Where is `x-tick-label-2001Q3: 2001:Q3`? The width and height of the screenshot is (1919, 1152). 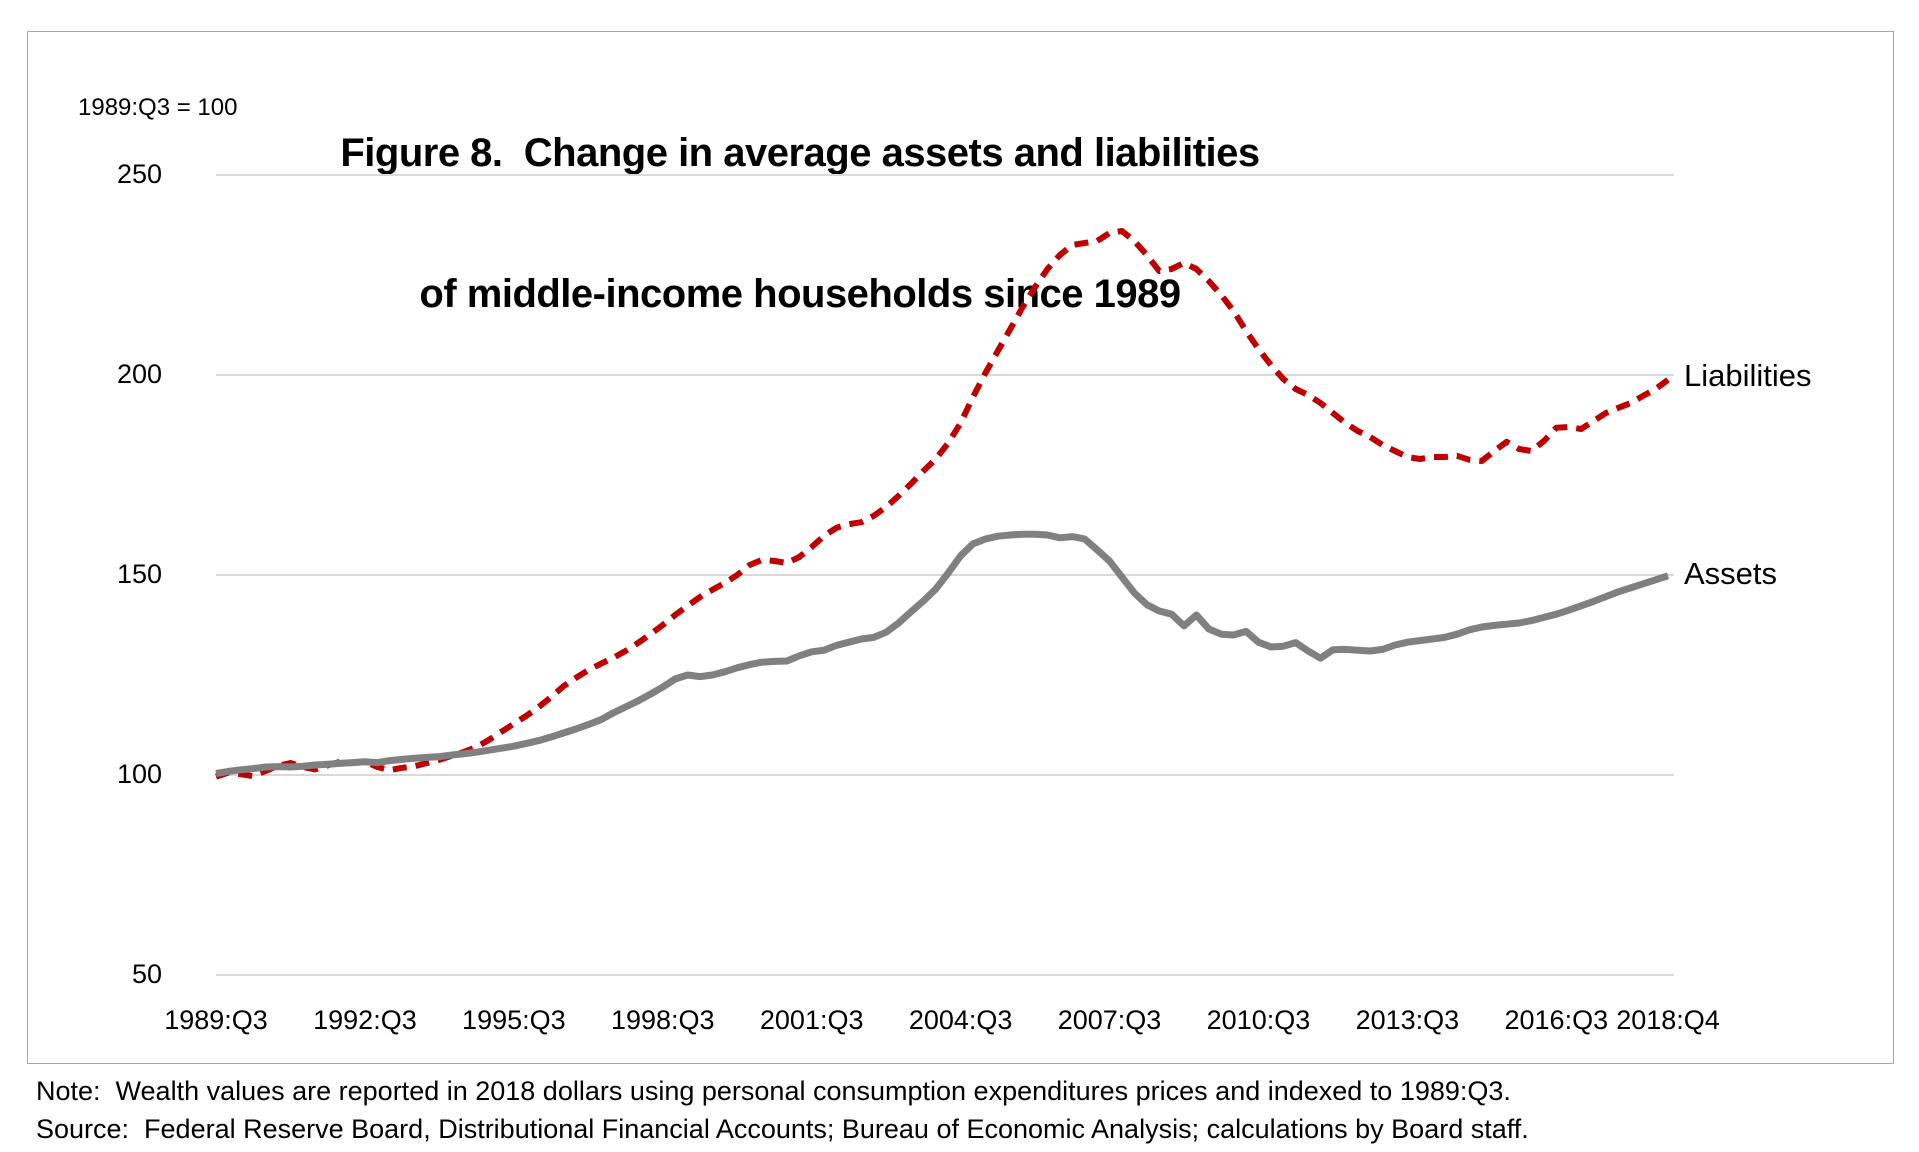 x-tick-label-2001Q3: 2001:Q3 is located at coordinates (811, 1020).